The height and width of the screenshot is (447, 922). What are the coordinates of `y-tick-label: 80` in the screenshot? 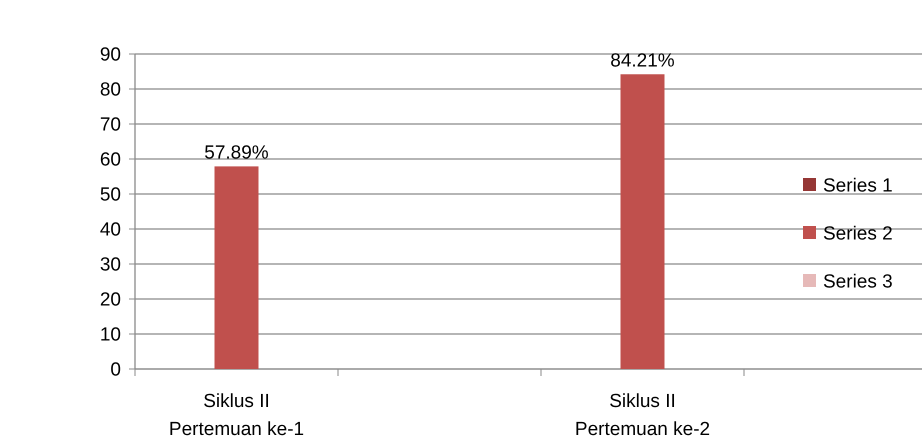 It's located at (110, 90).